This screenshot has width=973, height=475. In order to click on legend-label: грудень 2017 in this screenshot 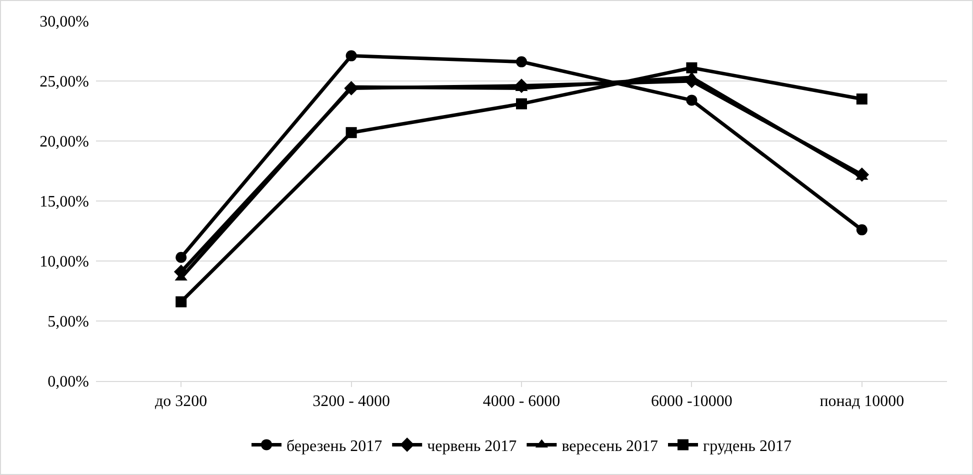, I will do `click(747, 446)`.